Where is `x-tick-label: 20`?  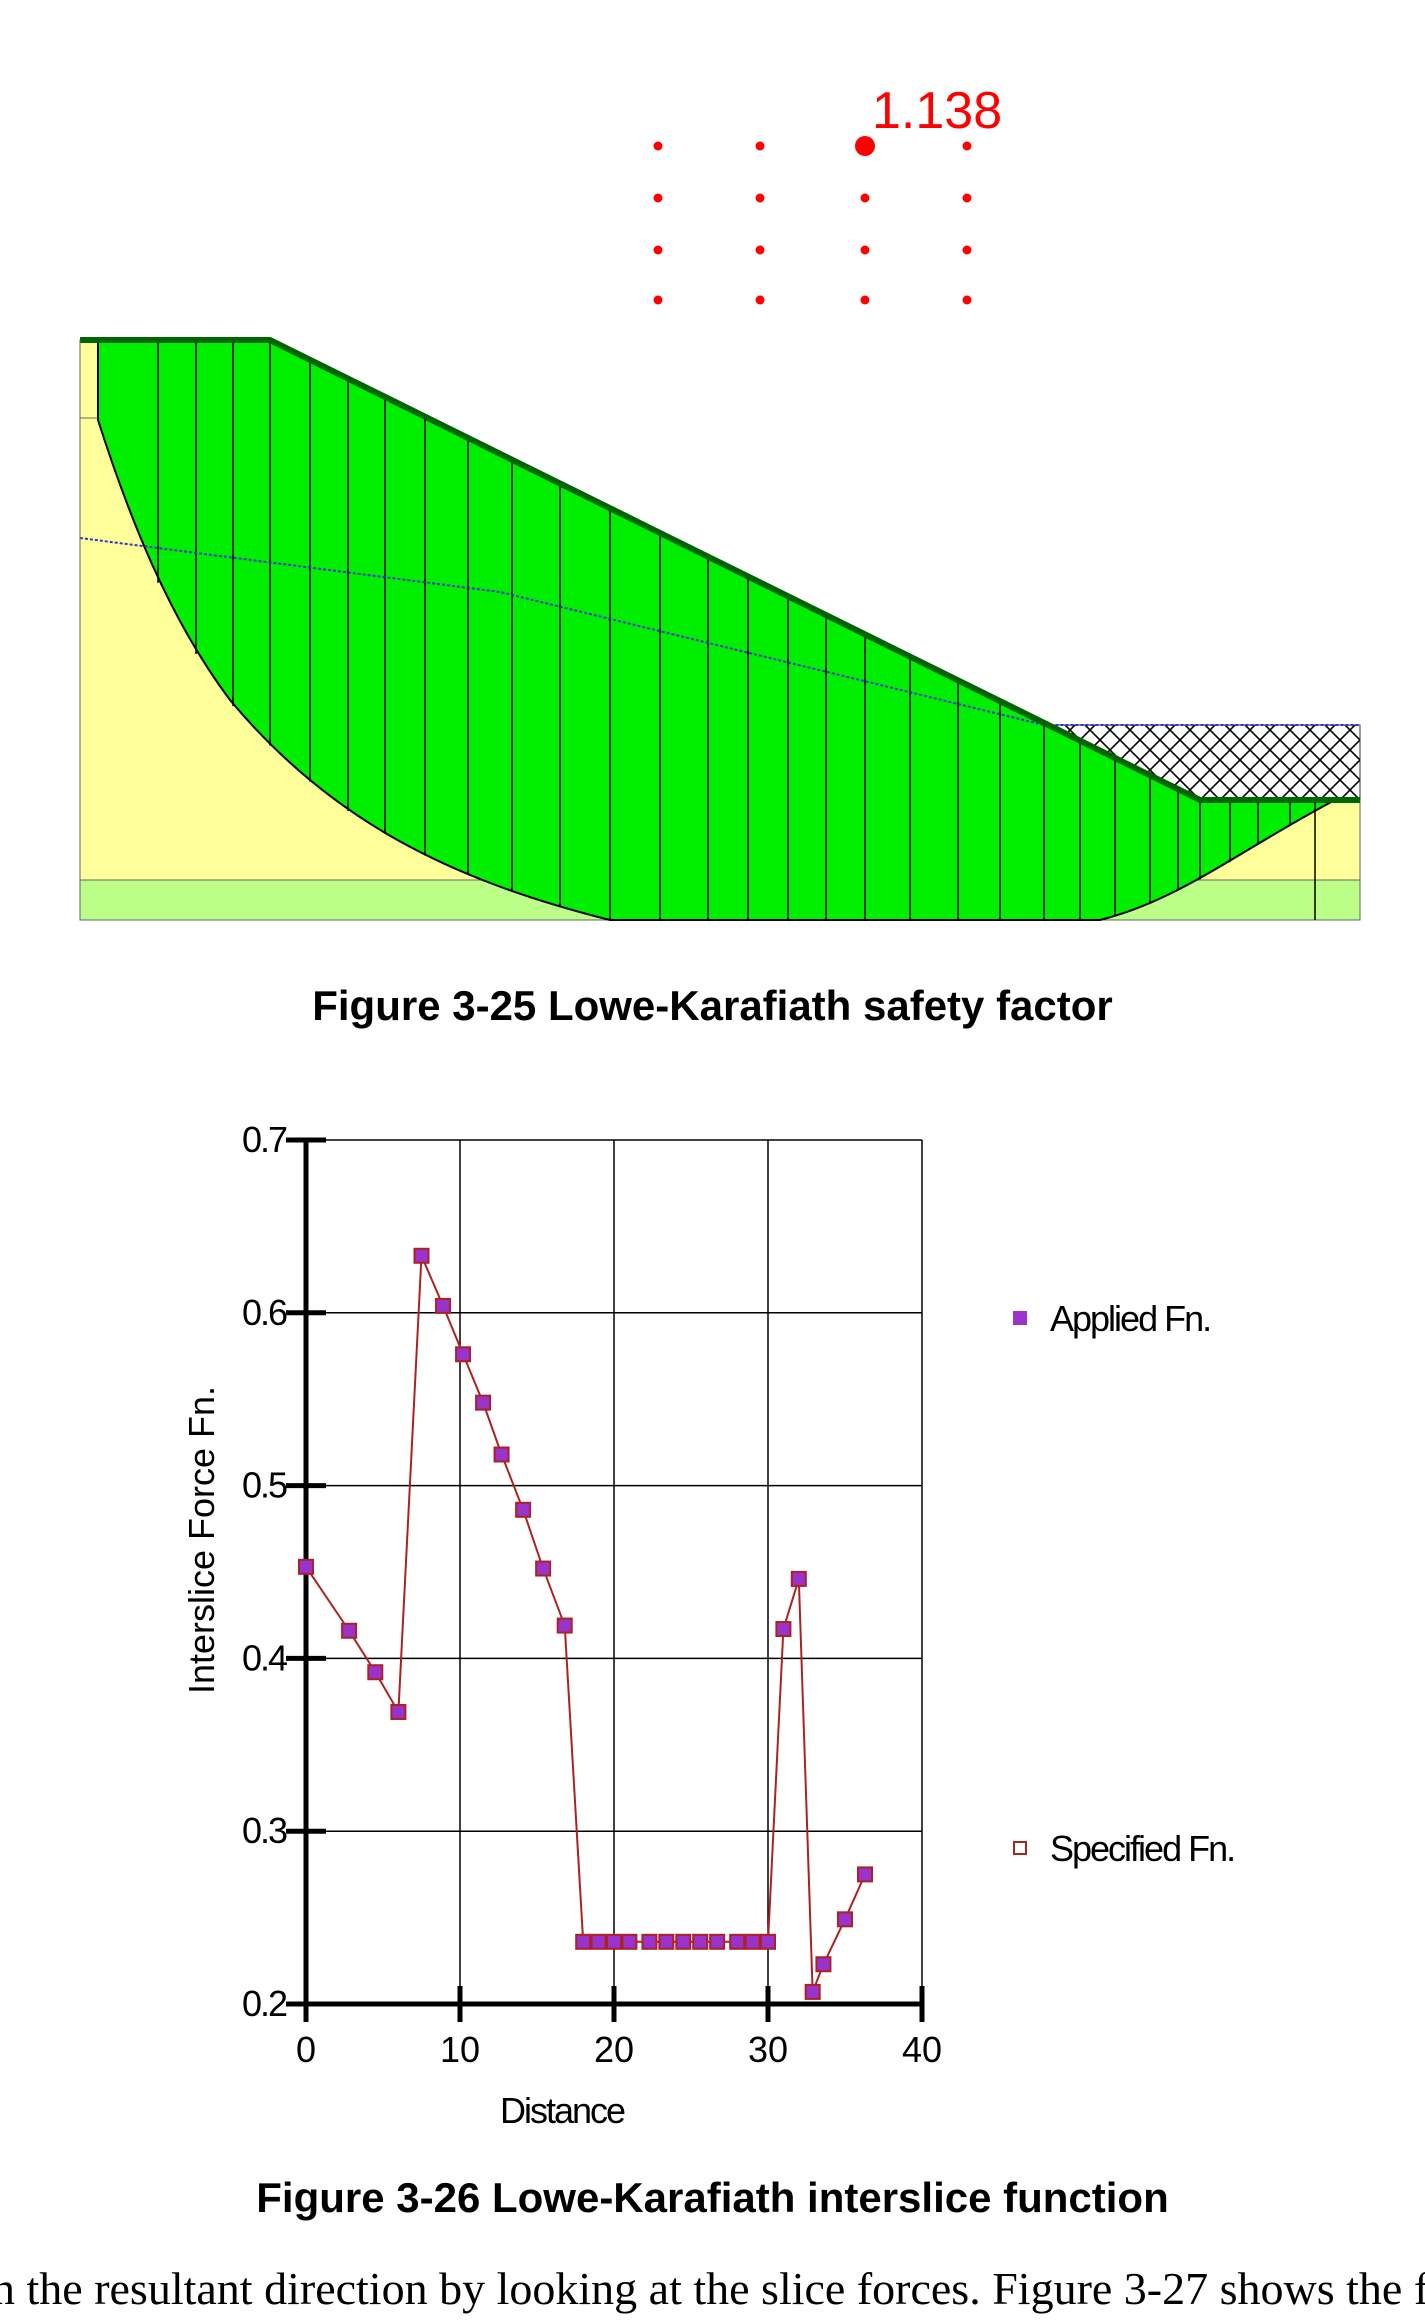 x-tick-label: 20 is located at coordinates (614, 2049).